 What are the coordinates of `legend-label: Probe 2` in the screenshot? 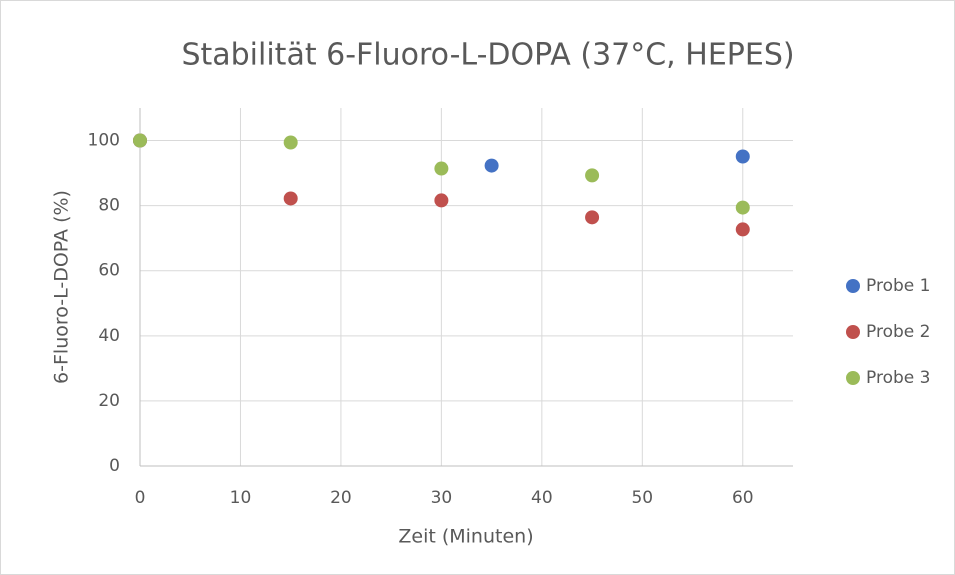 It's located at (898, 332).